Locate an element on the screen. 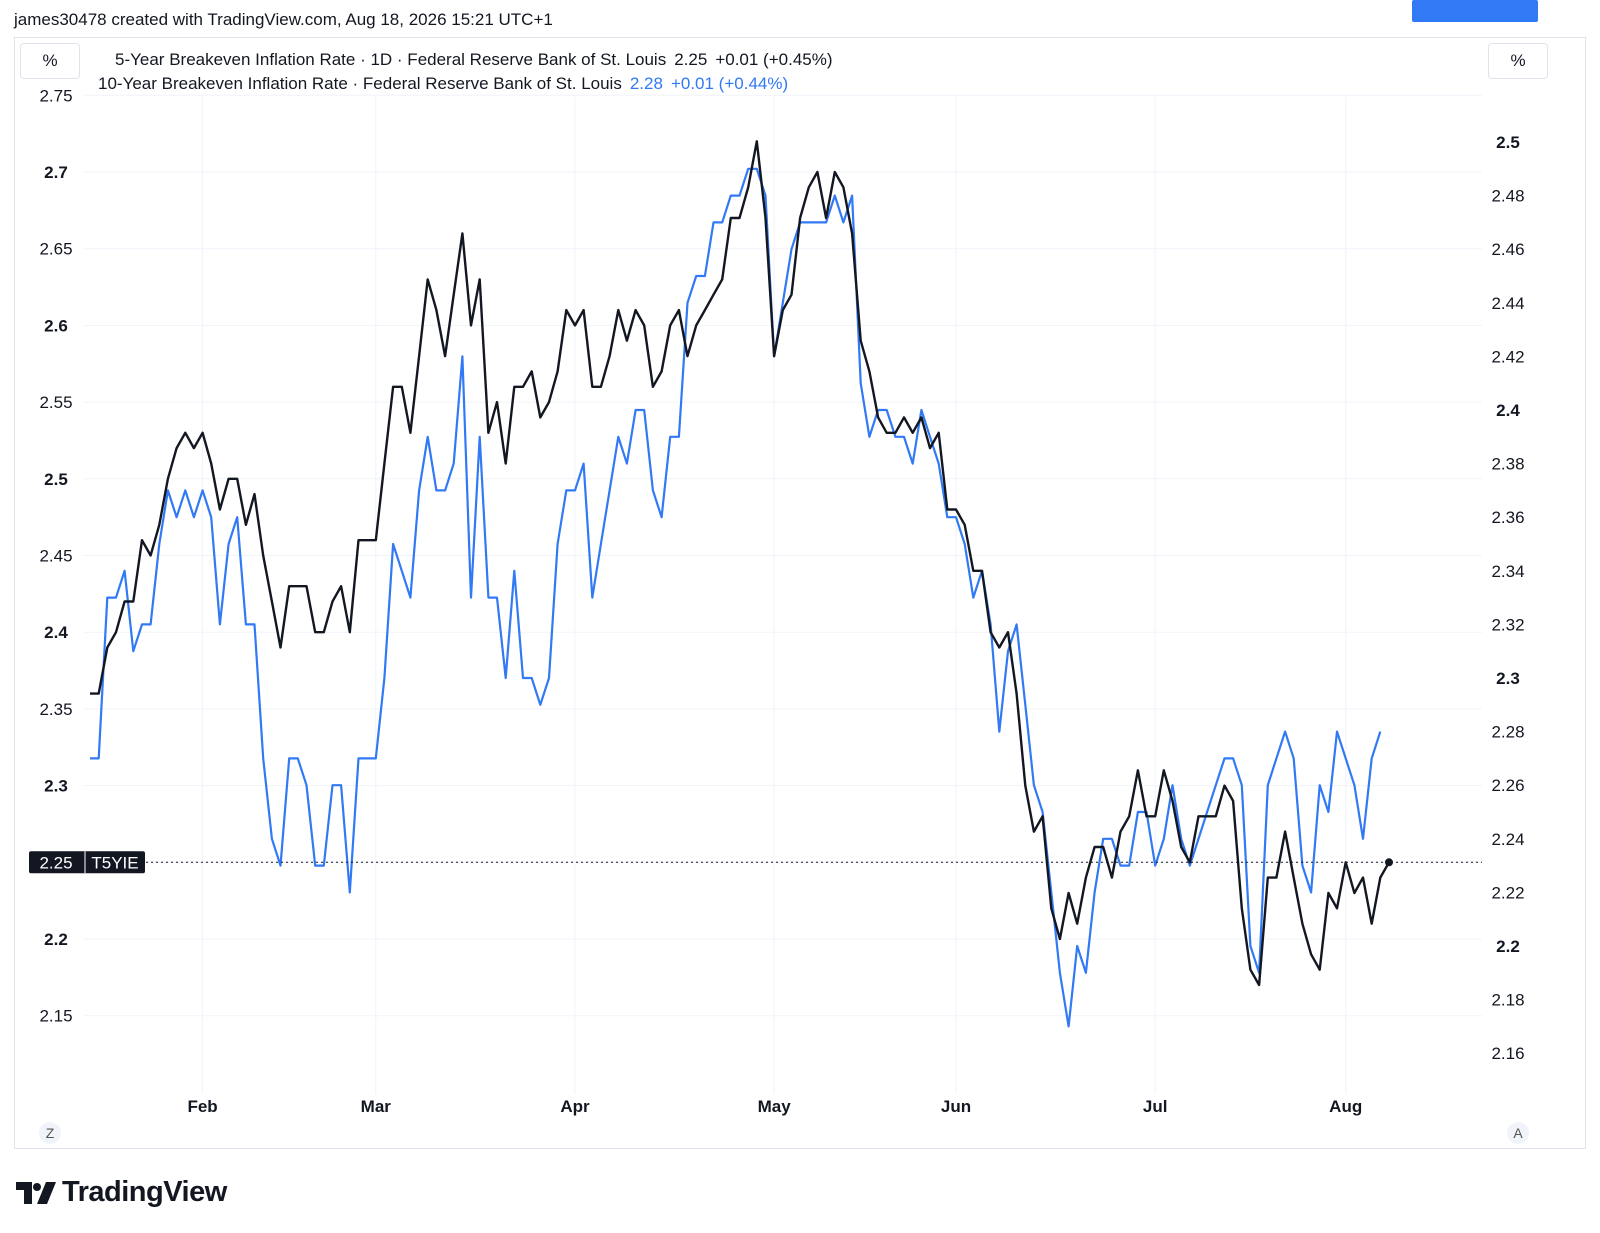 The width and height of the screenshot is (1600, 1233). x-tick-label: Jun is located at coordinates (956, 1106).